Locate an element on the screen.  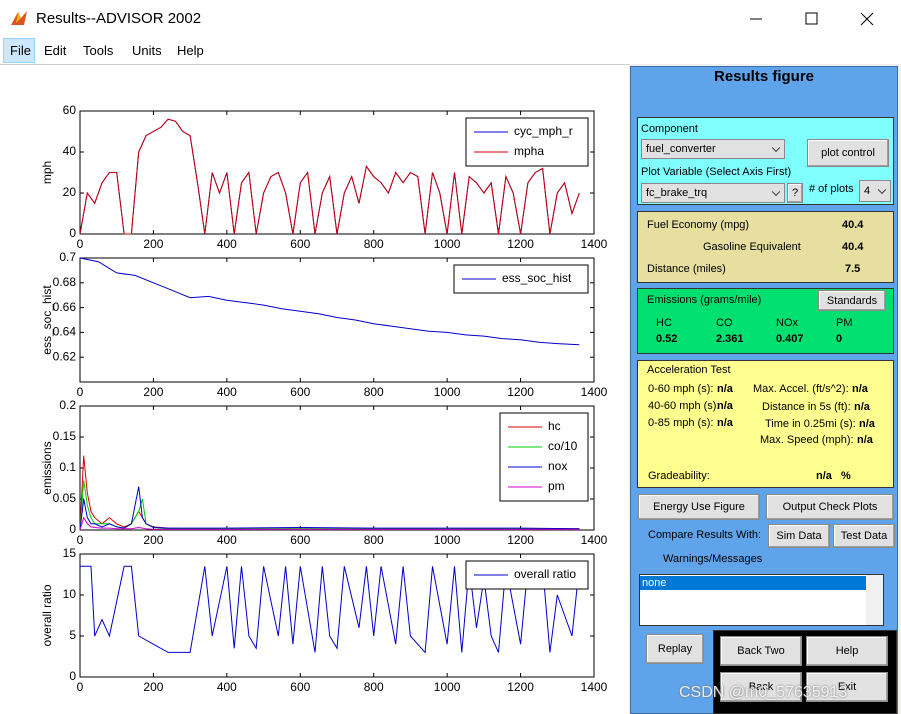
y-tick-label: 0.15 is located at coordinates (65, 436).